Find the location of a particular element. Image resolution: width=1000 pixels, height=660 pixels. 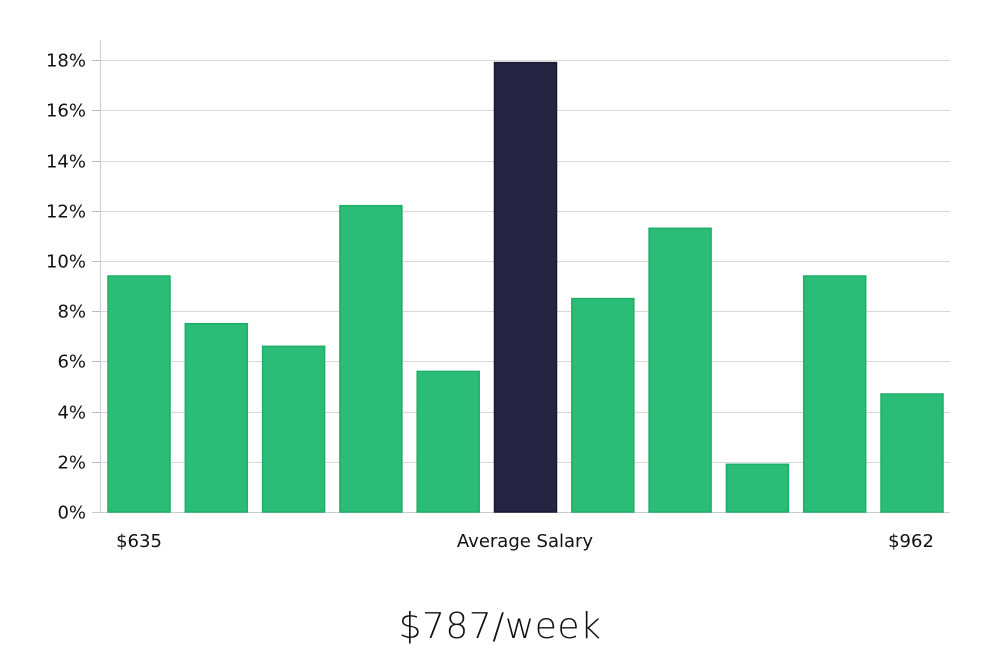

y-tick-label: 18% is located at coordinates (66, 61).